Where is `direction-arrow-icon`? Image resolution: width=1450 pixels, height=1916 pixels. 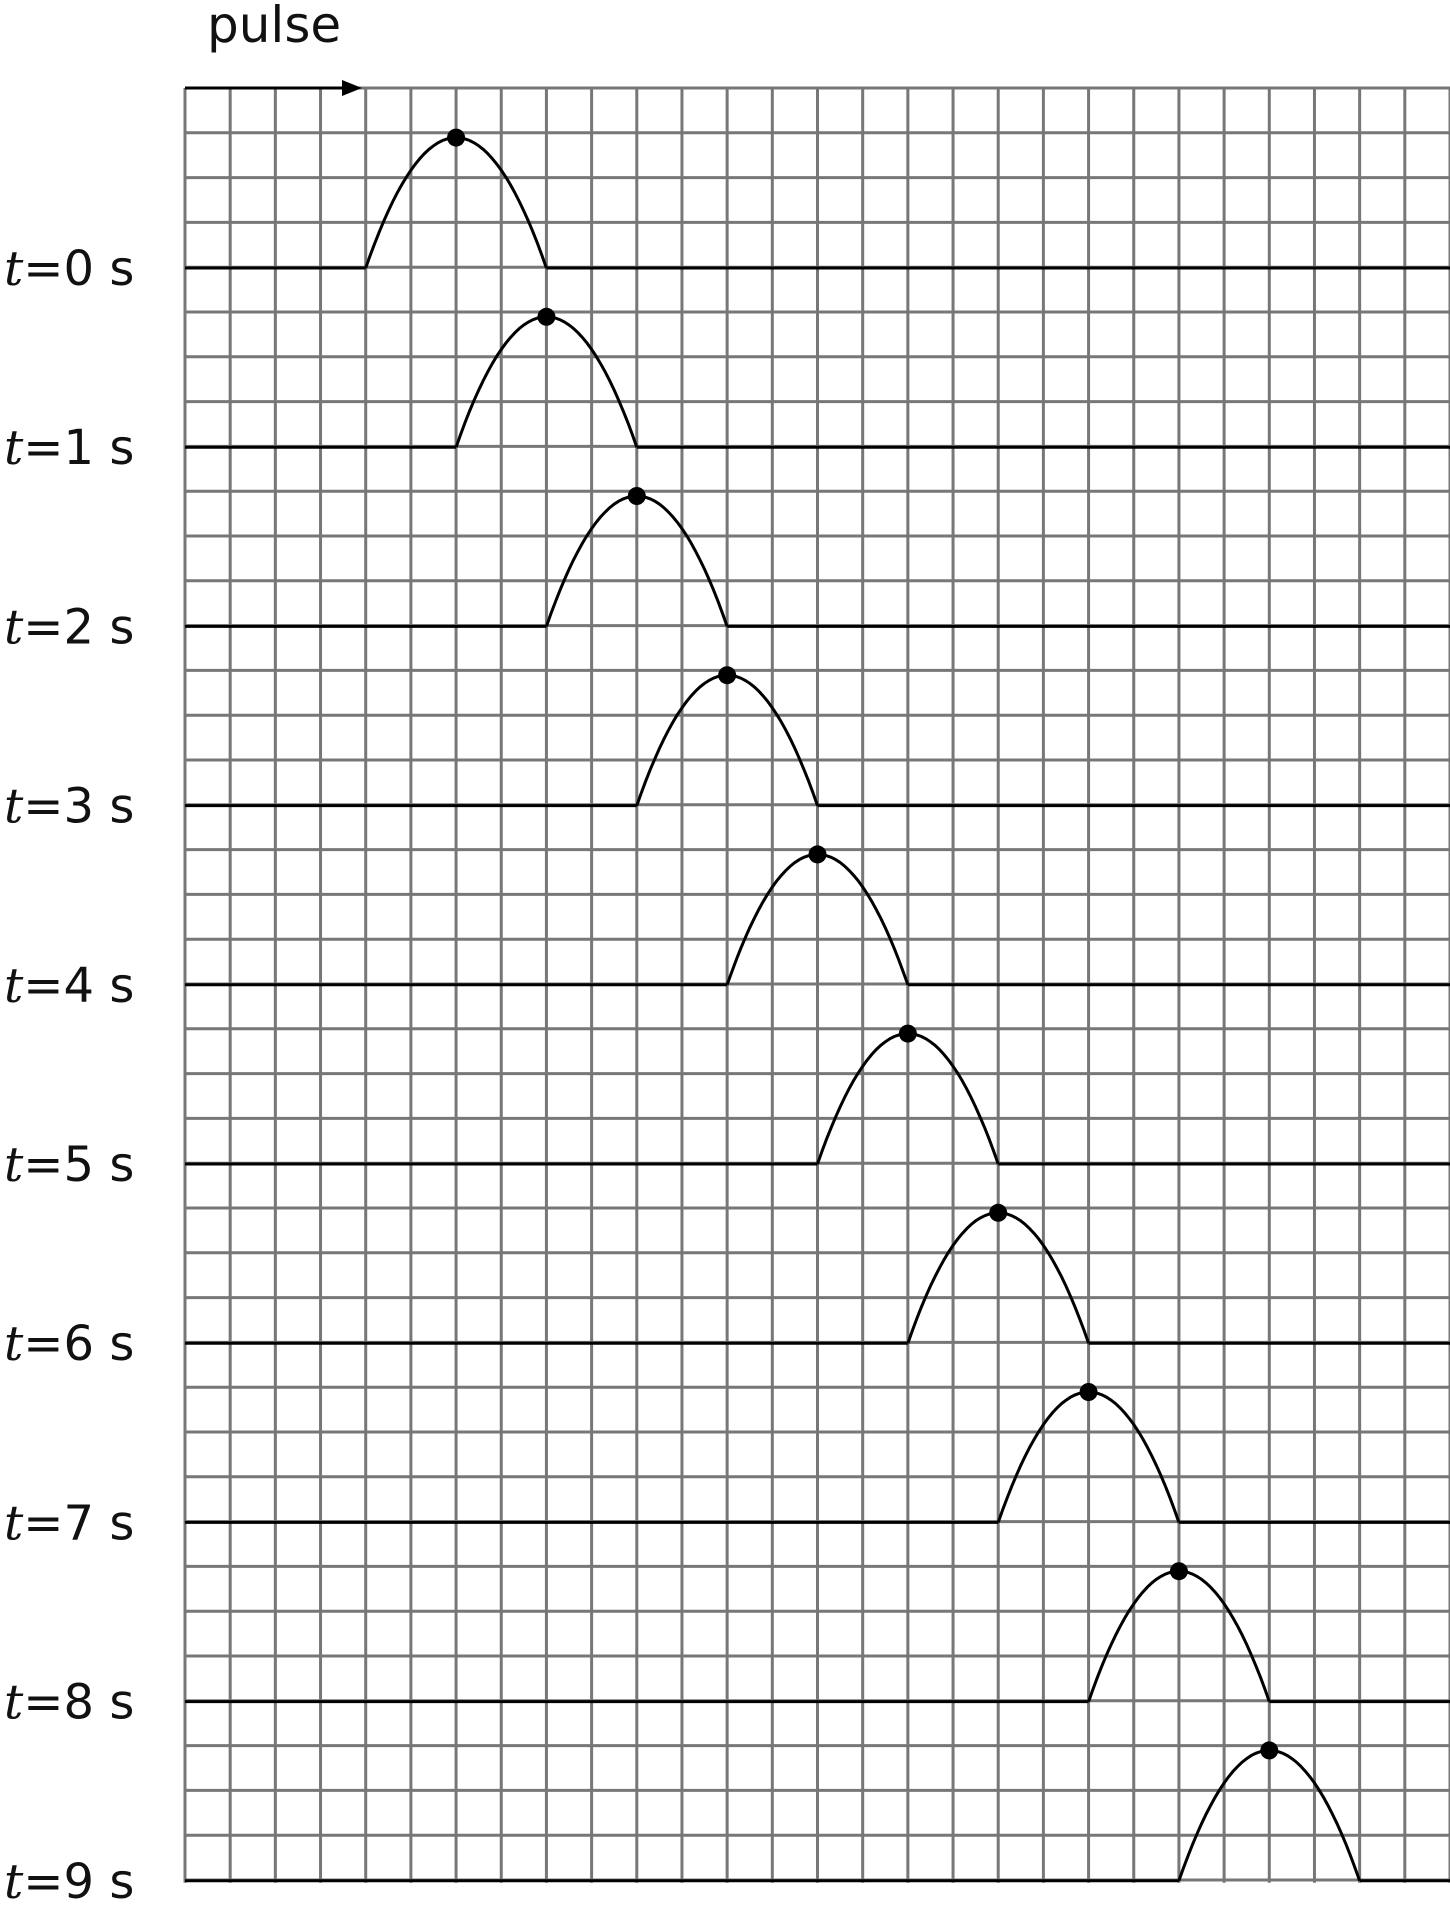 direction-arrow-icon is located at coordinates (352, 88).